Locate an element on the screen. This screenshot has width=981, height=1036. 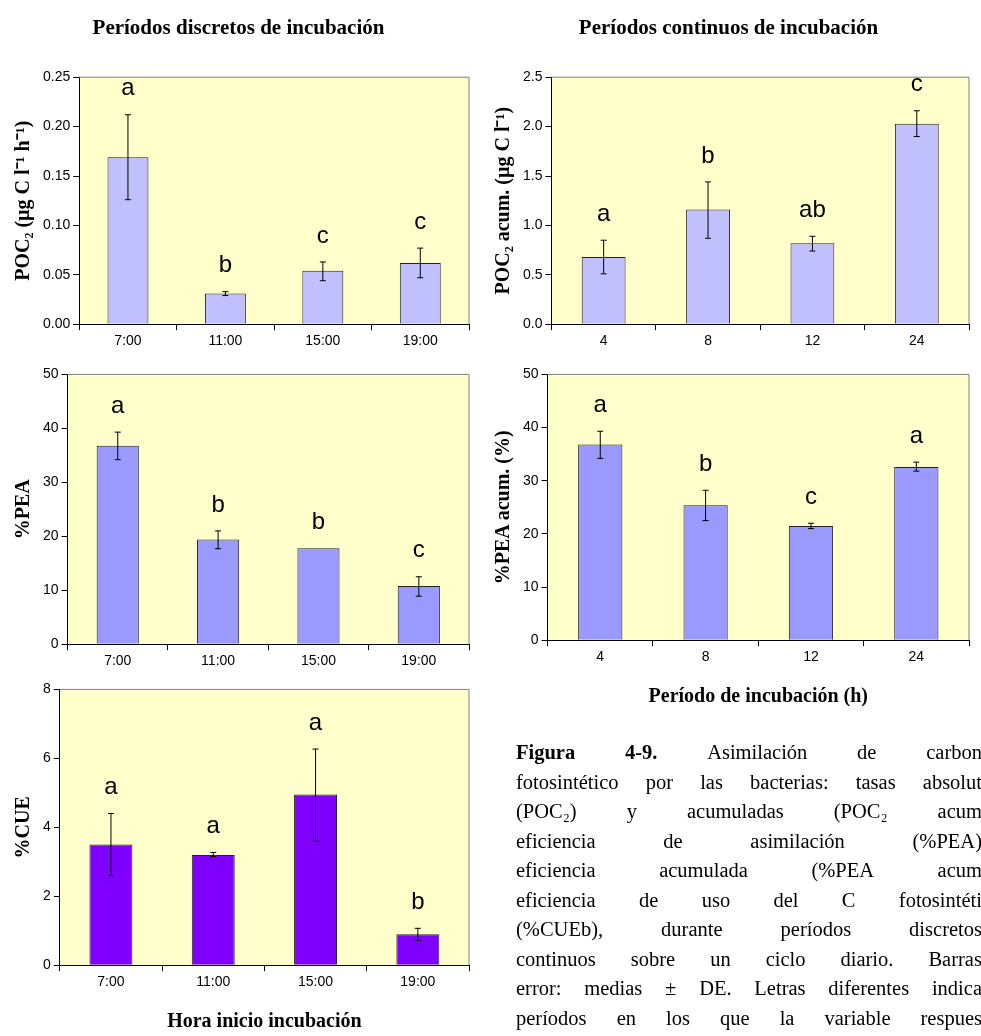
y-tick-label: 0.15 is located at coordinates (57, 174).